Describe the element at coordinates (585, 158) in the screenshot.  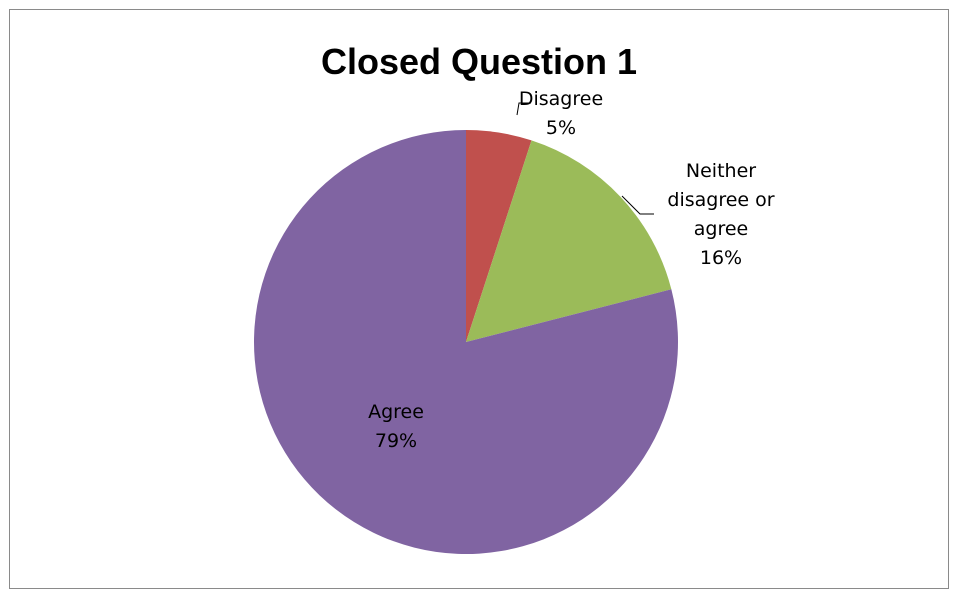
I see `leader-lines` at that location.